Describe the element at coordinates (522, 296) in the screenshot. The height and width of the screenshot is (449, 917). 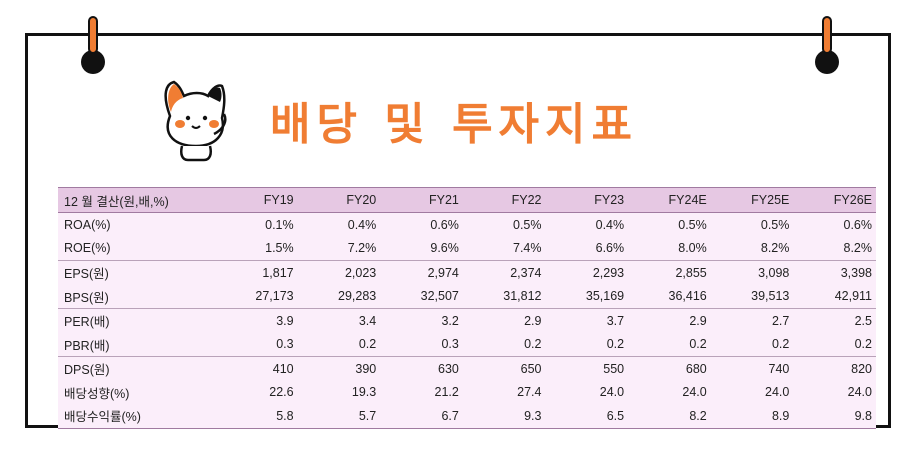
I see `table-cell: 31,812` at that location.